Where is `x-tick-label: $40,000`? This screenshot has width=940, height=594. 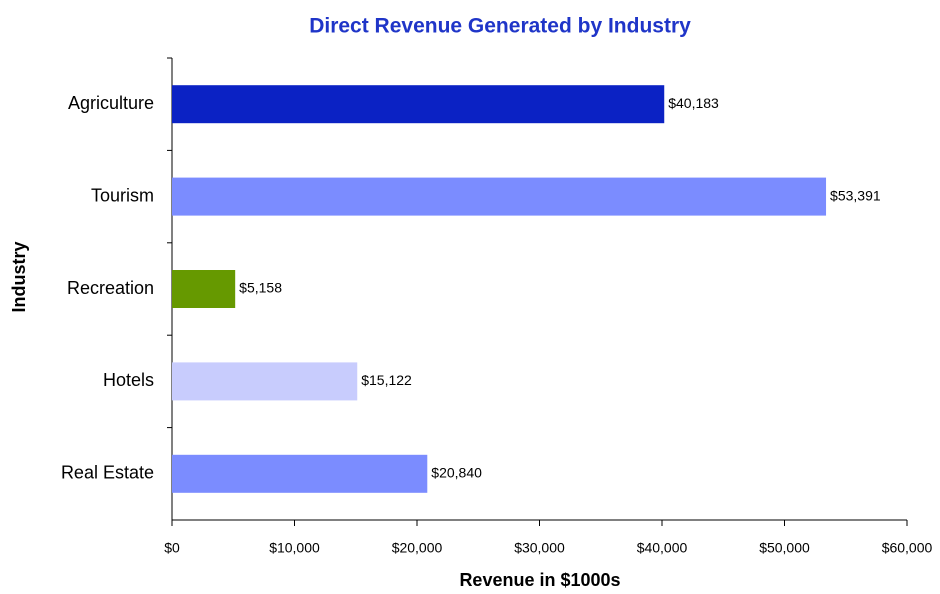
x-tick-label: $40,000 is located at coordinates (662, 548).